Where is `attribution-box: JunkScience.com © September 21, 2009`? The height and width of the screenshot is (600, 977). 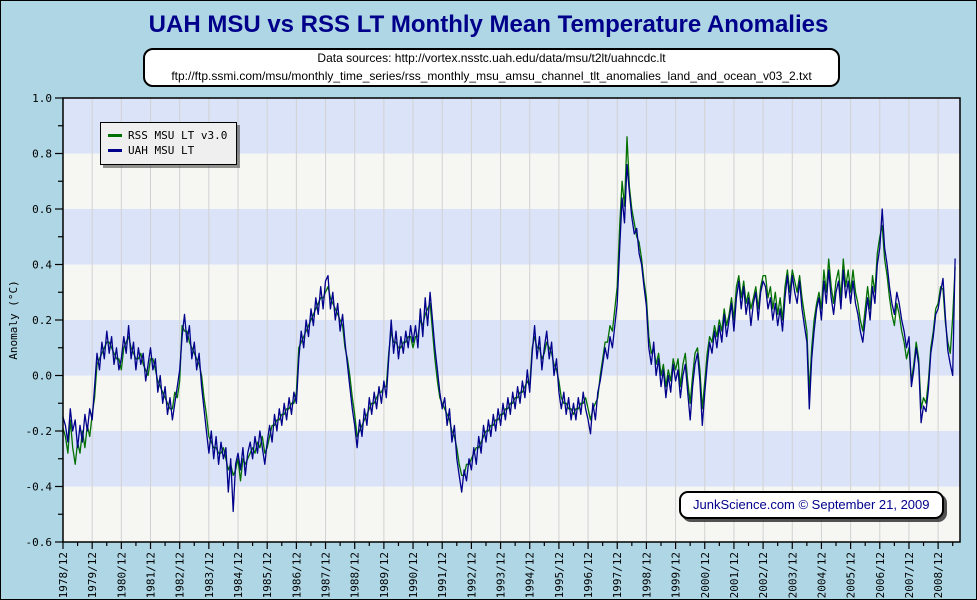 attribution-box: JunkScience.com © September 21, 2009 is located at coordinates (811, 505).